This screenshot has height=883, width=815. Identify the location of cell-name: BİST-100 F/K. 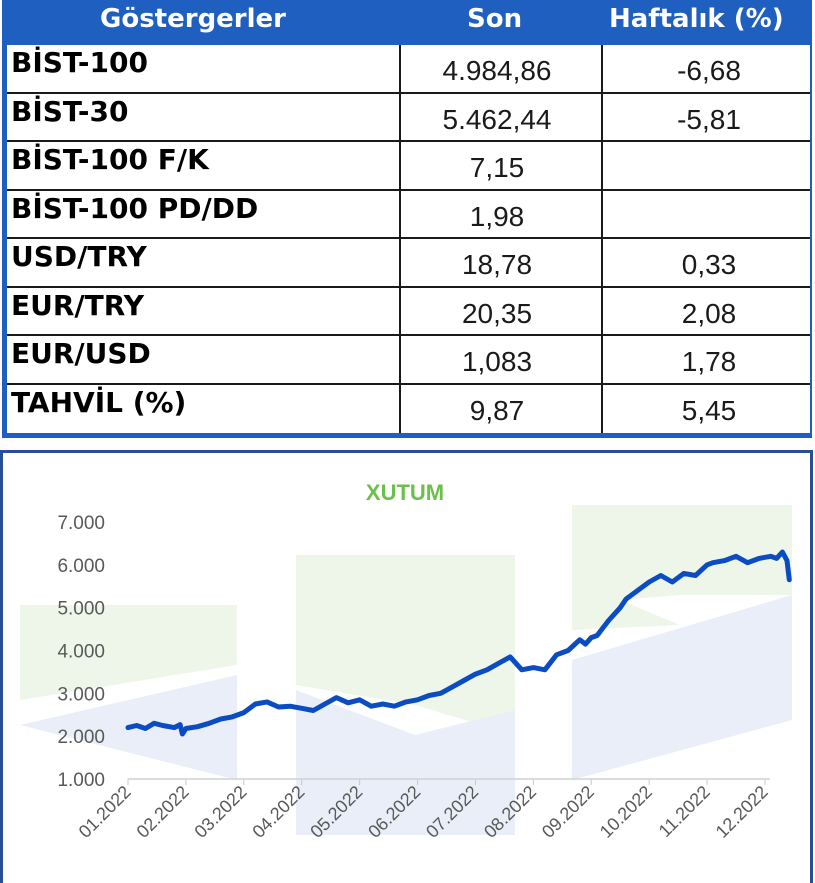
(110, 159).